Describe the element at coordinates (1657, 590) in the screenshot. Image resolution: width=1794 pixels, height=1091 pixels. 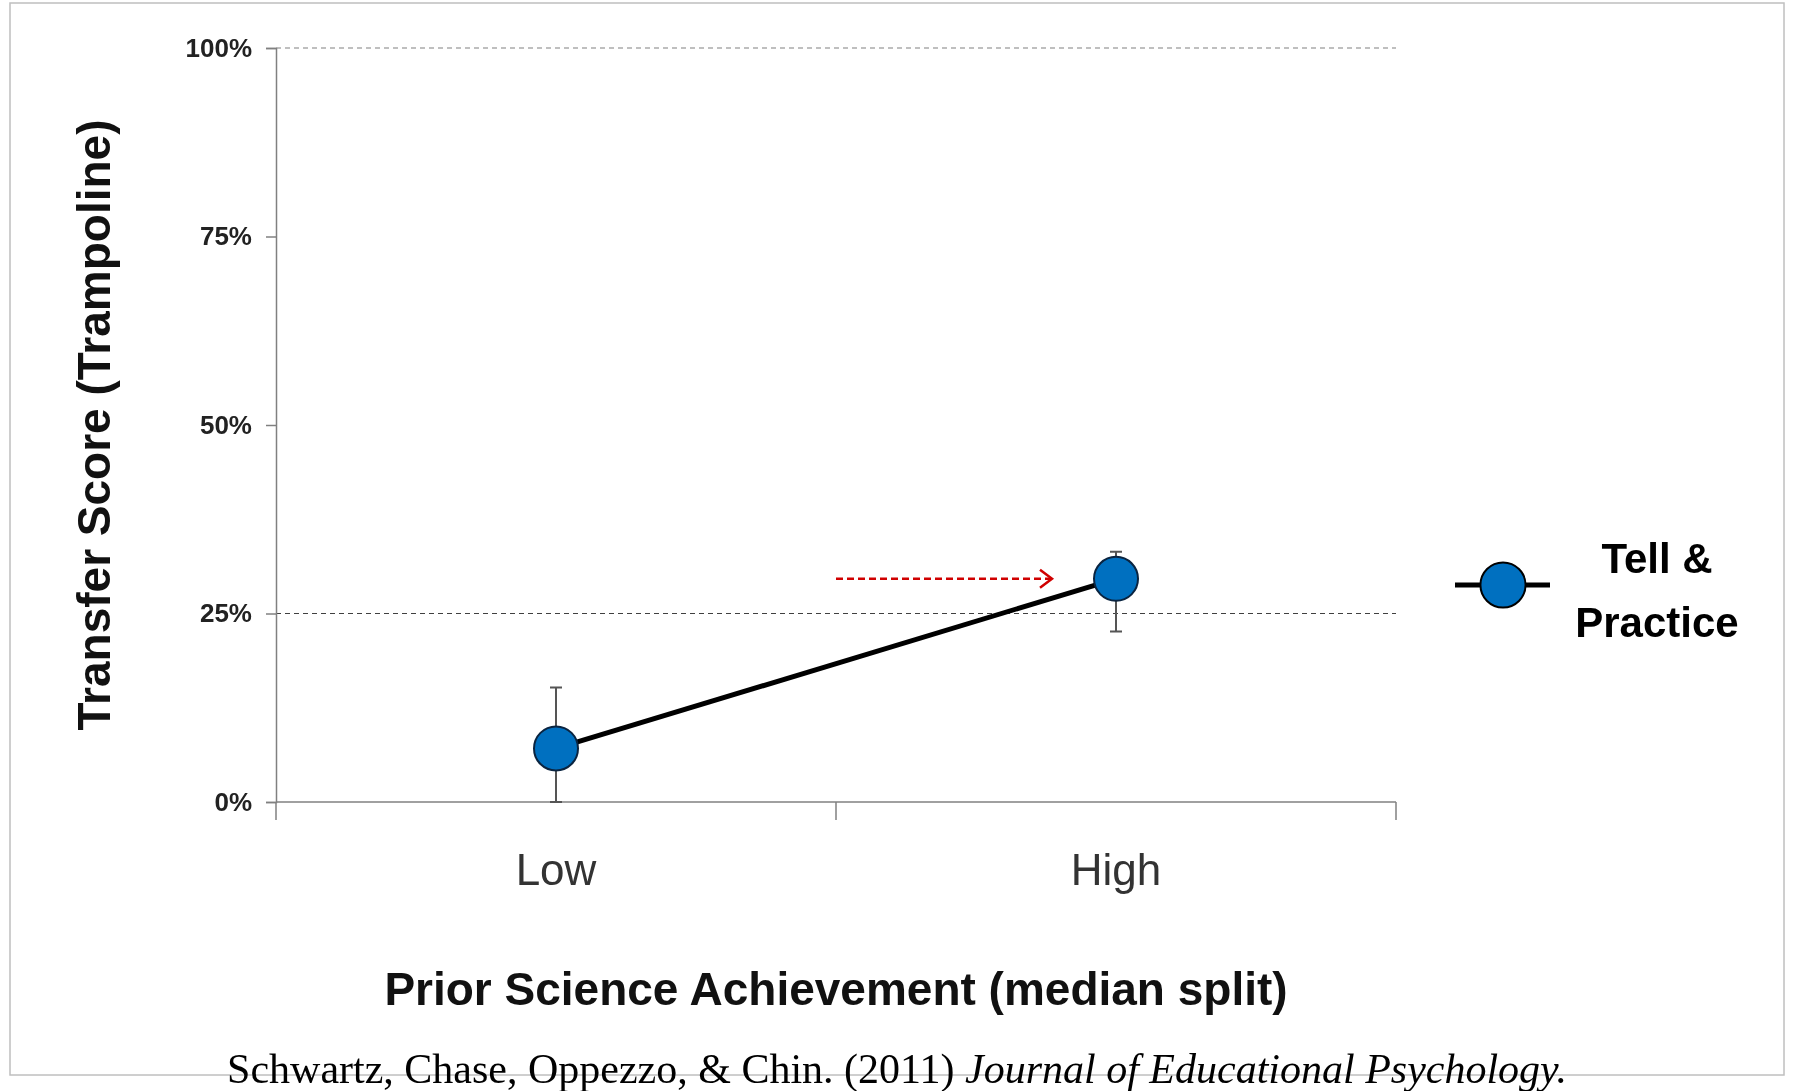
I see `legend-label: Tell & Practice` at that location.